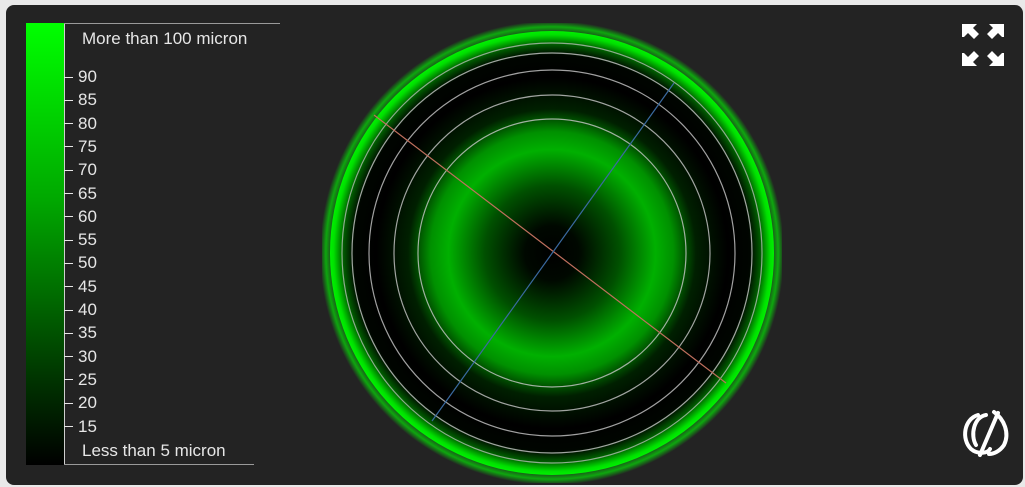  Describe the element at coordinates (87, 240) in the screenshot. I see `legend-tick-label: 55` at that location.